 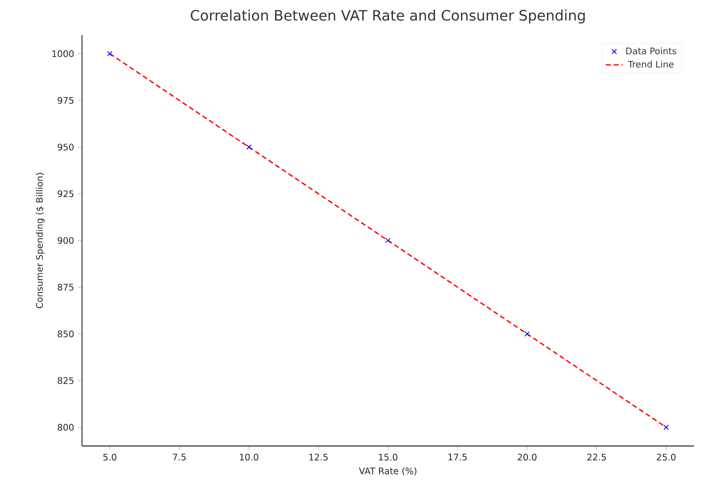 I want to click on x-tick-label: 7.5, so click(x=179, y=457).